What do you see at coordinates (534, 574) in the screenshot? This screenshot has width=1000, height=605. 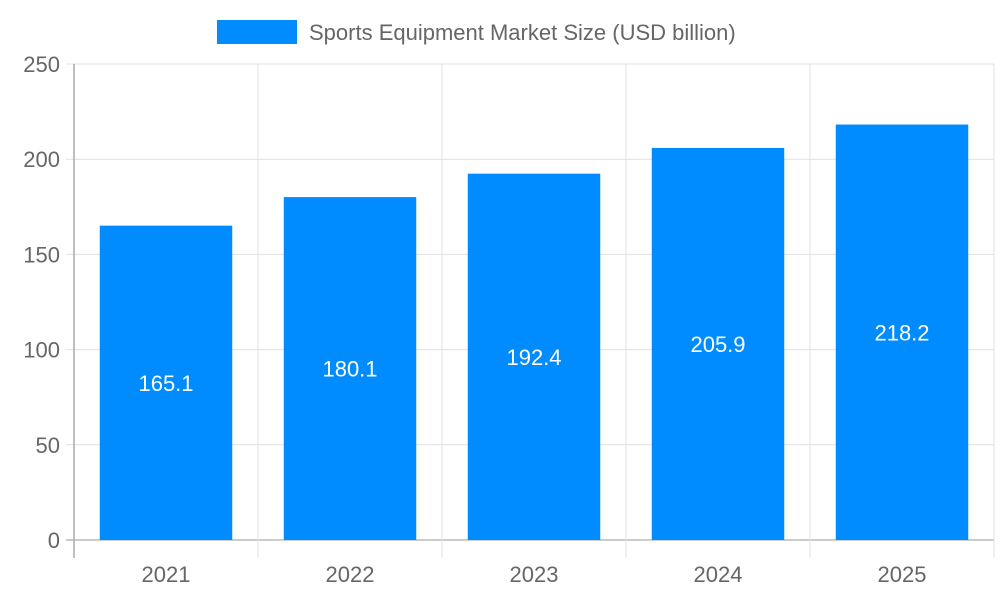 I see `x-tick-label: 2023` at bounding box center [534, 574].